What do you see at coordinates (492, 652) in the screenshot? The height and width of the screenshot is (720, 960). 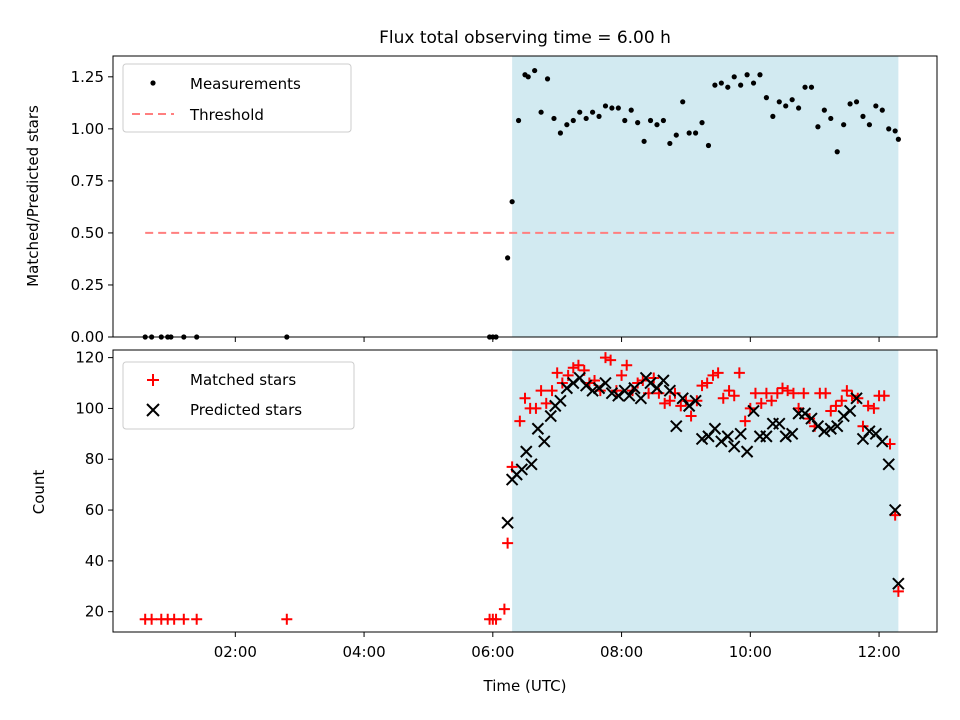 I see `x-tick-label: 06:00` at bounding box center [492, 652].